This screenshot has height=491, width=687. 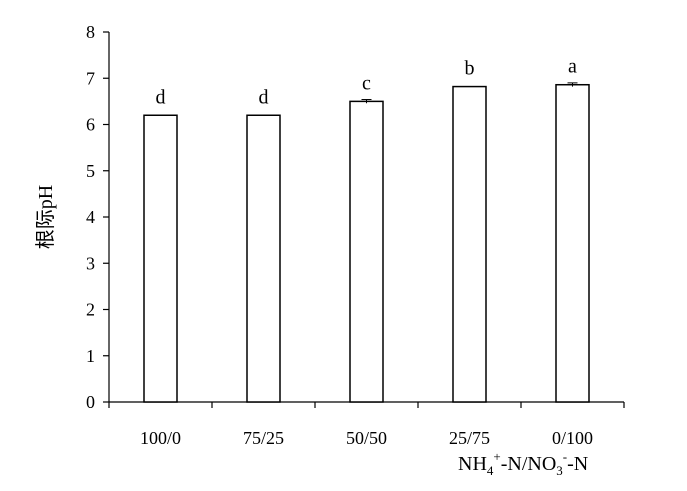 What do you see at coordinates (90, 32) in the screenshot?
I see `y-tick-label: 8` at bounding box center [90, 32].